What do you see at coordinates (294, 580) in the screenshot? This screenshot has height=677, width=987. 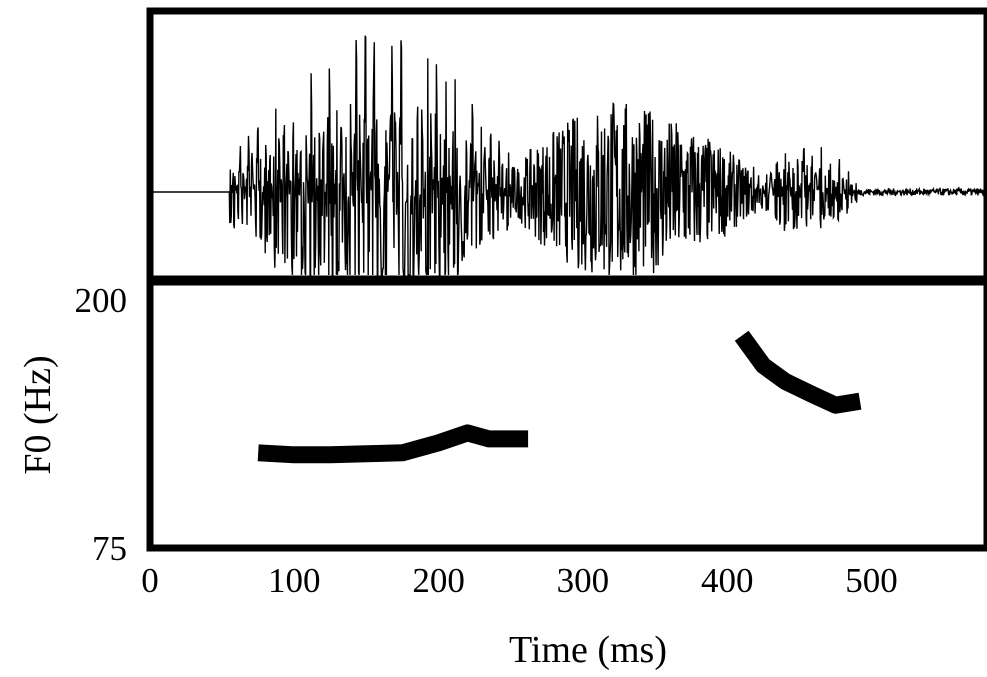 I see `x-tick-label: 100` at bounding box center [294, 580].